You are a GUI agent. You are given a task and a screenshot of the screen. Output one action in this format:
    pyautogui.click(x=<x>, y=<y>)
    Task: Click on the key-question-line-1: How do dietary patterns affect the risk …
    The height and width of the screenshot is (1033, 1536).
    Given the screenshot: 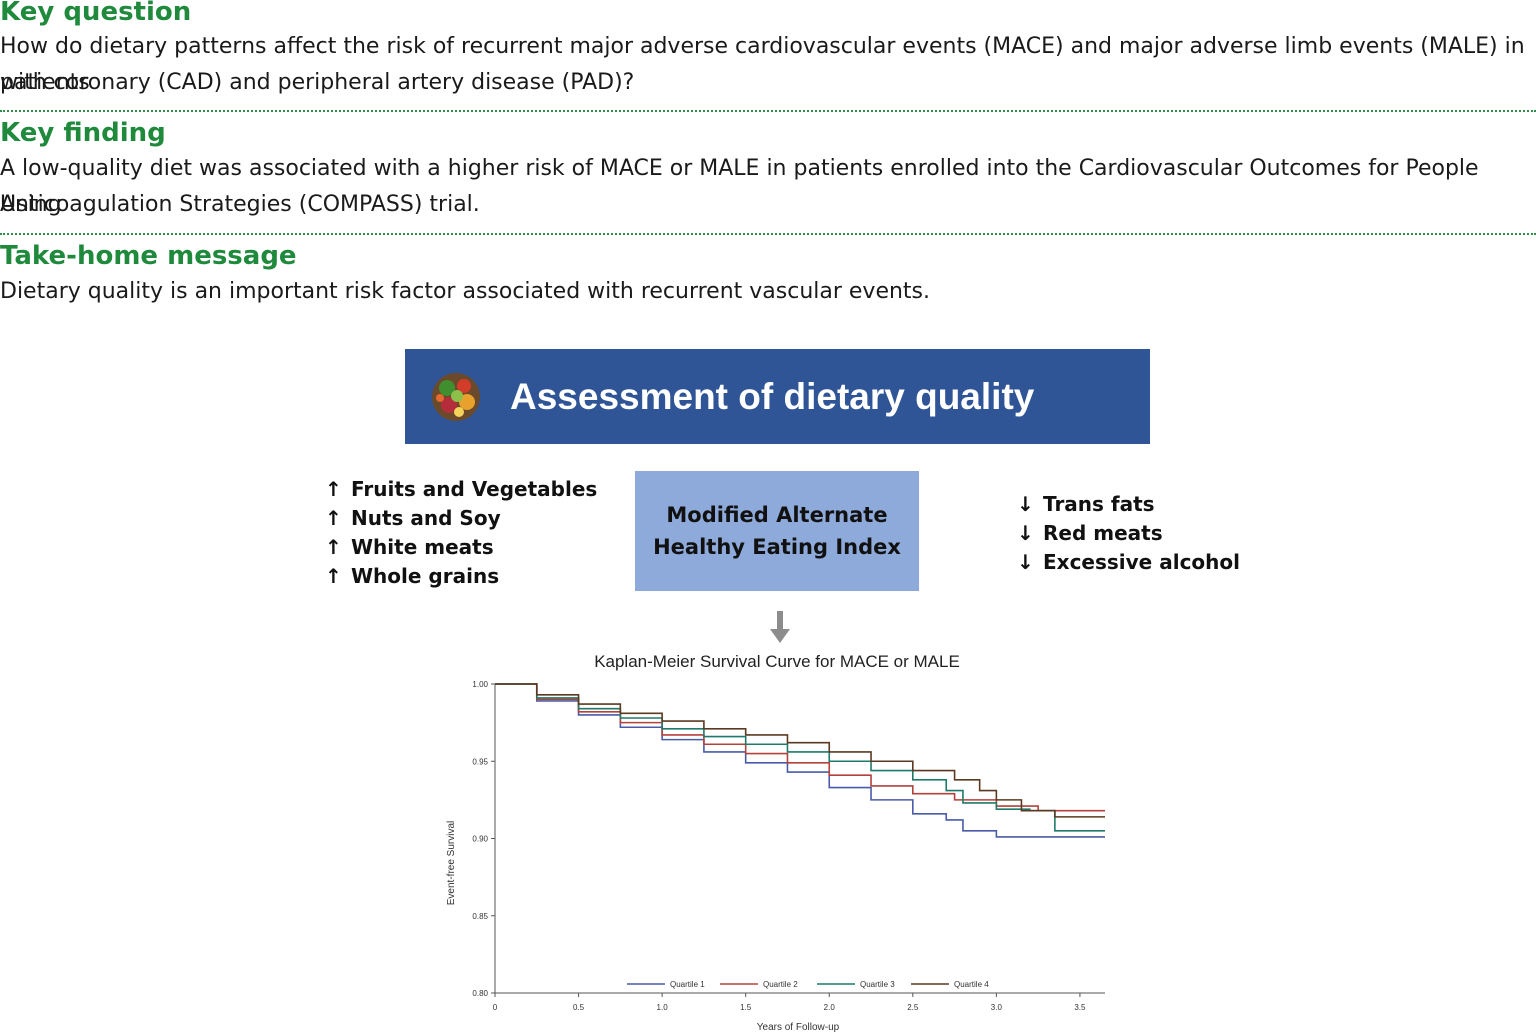 What is the action you would take?
    pyautogui.click(x=762, y=64)
    